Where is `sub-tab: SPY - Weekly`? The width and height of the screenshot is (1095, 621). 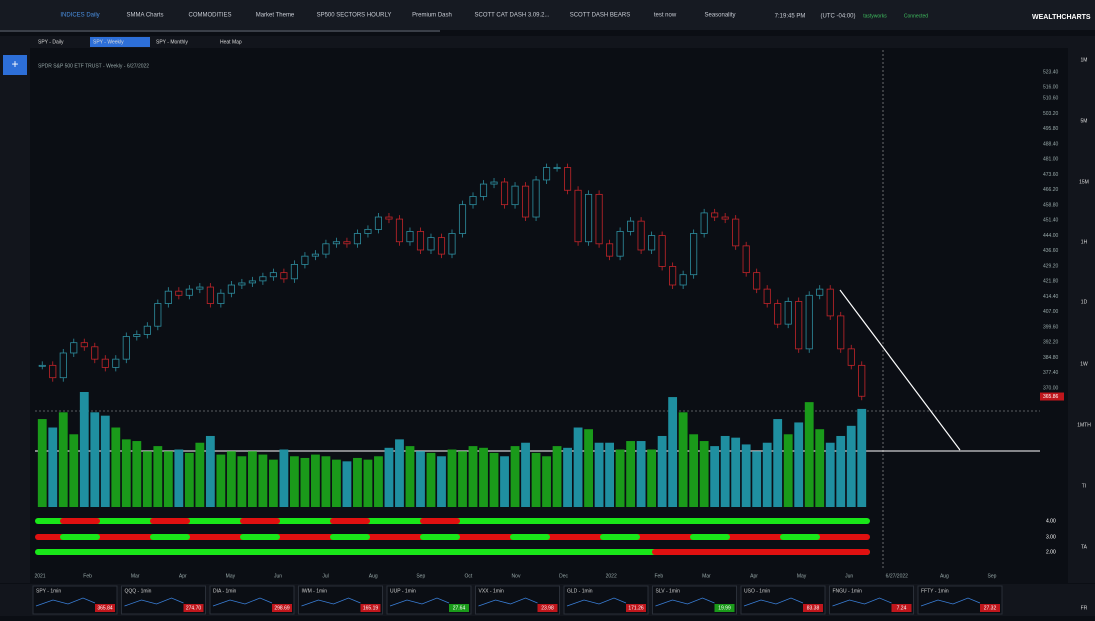 sub-tab: SPY - Weekly is located at coordinates (108, 42).